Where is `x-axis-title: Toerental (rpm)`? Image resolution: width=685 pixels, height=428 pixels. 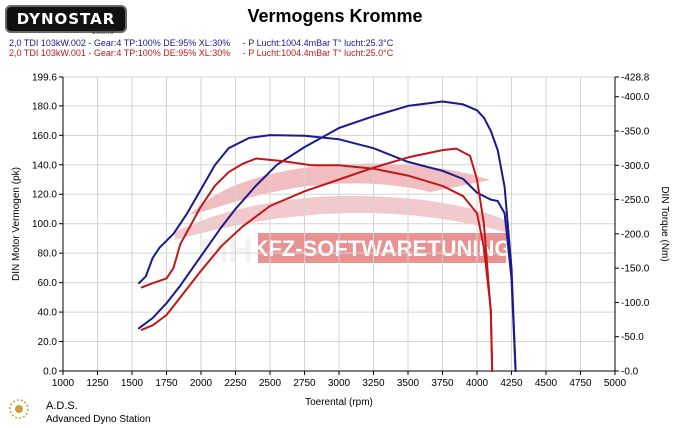 x-axis-title: Toerental (rpm) is located at coordinates (339, 402).